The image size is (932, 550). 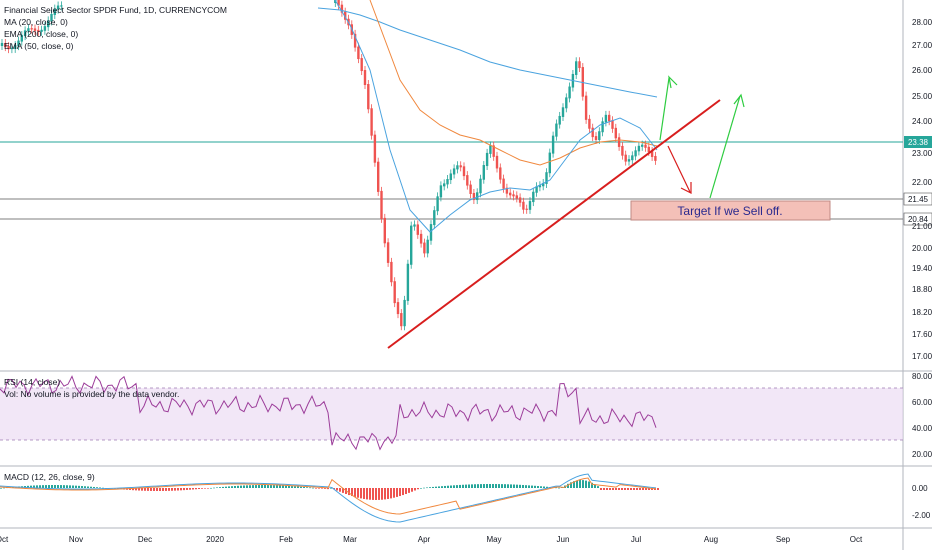 What do you see at coordinates (922, 268) in the screenshot?
I see `price-tick: 19.40` at bounding box center [922, 268].